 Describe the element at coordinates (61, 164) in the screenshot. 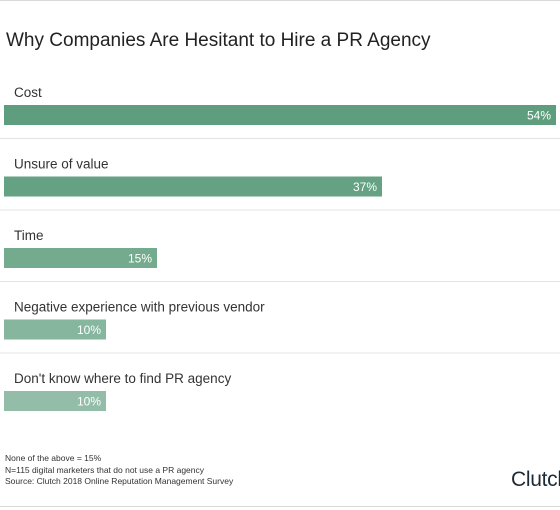

I see `category-label: Unsure of value` at that location.